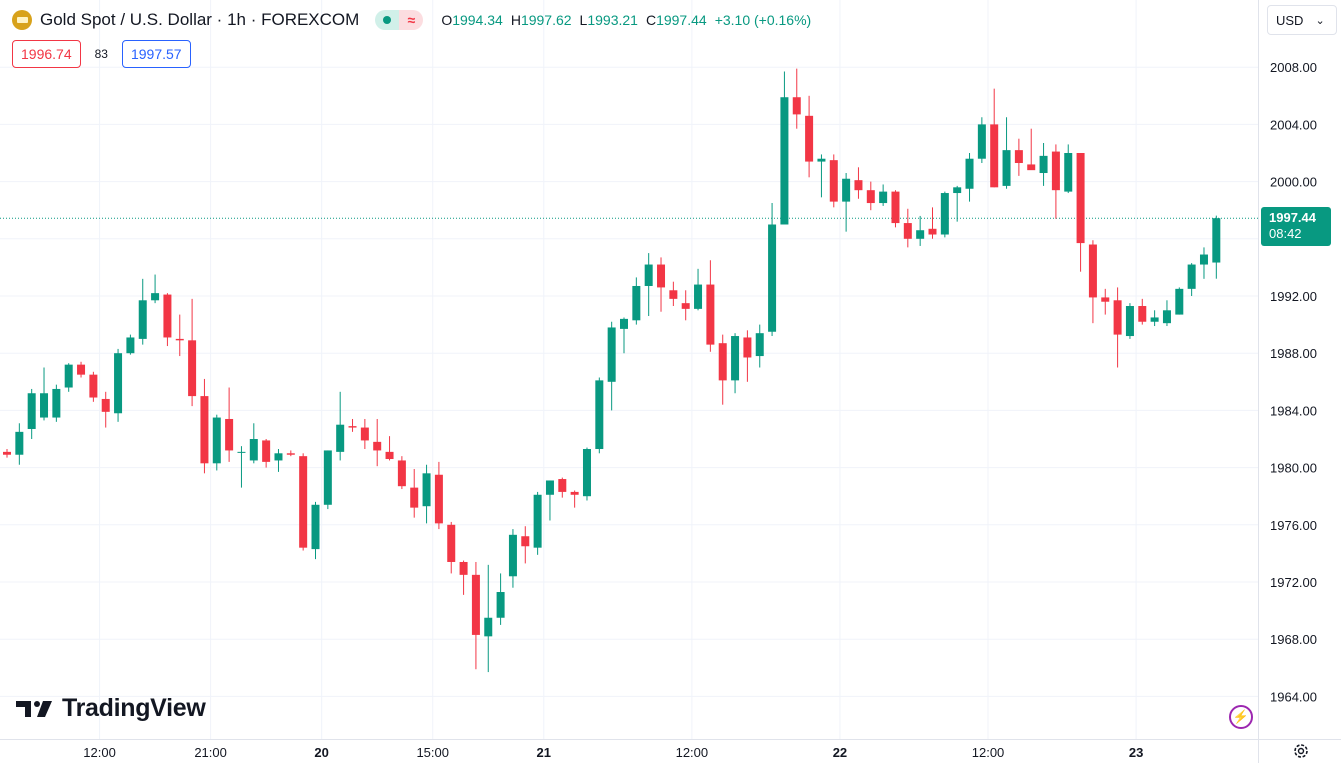  I want to click on wave-icon: ≈, so click(411, 20).